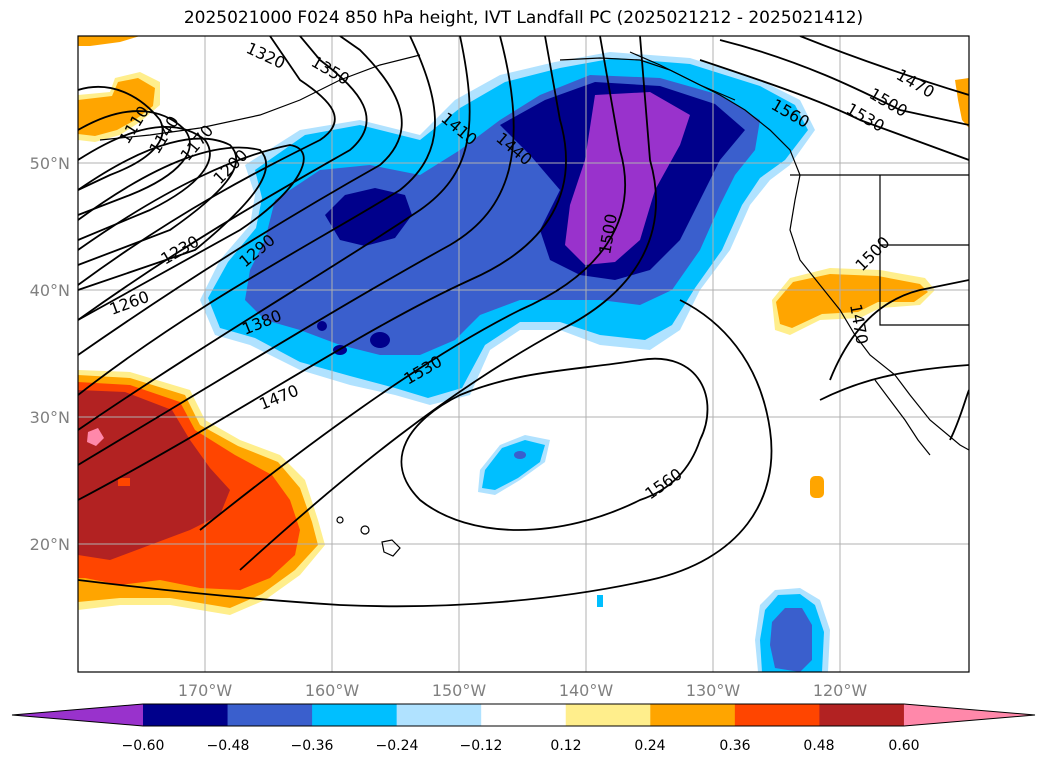  What do you see at coordinates (600, 601) in the screenshot?
I see `fill-small-dot` at bounding box center [600, 601].